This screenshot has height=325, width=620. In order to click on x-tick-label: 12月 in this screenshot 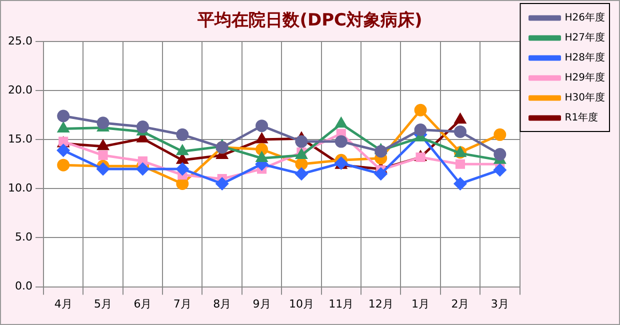, I will do `click(381, 303)`.